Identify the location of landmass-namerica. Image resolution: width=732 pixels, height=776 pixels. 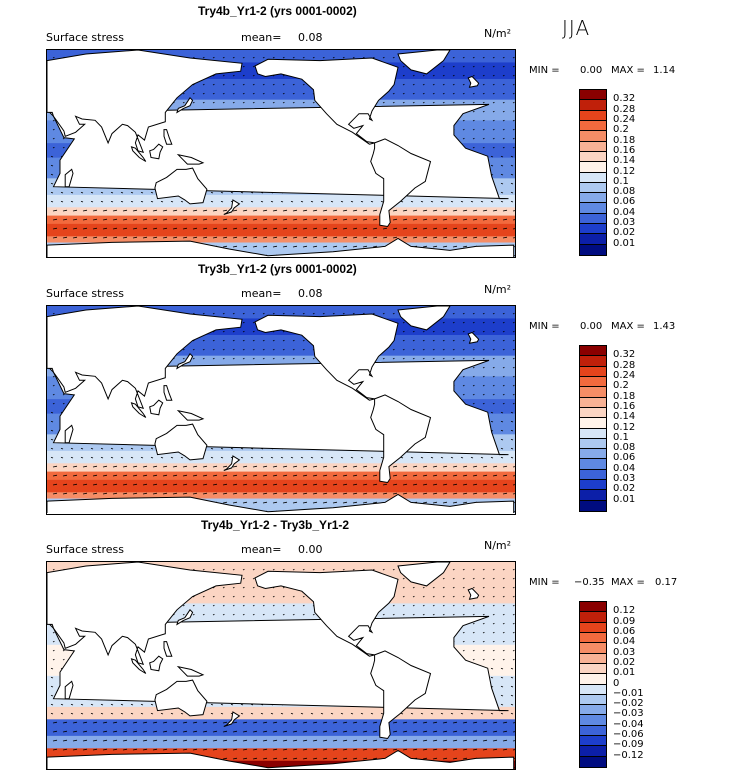
(326, 357).